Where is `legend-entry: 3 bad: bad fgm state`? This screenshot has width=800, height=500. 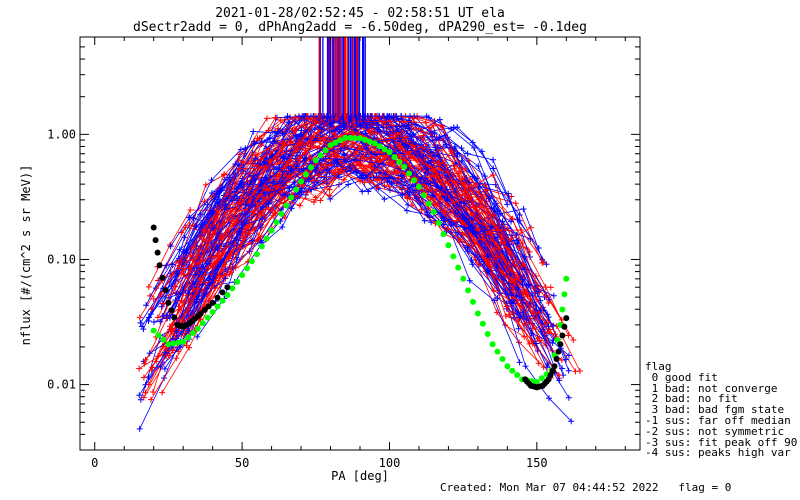
legend-entry: 3 bad: bad fgm state is located at coordinates (715, 410).